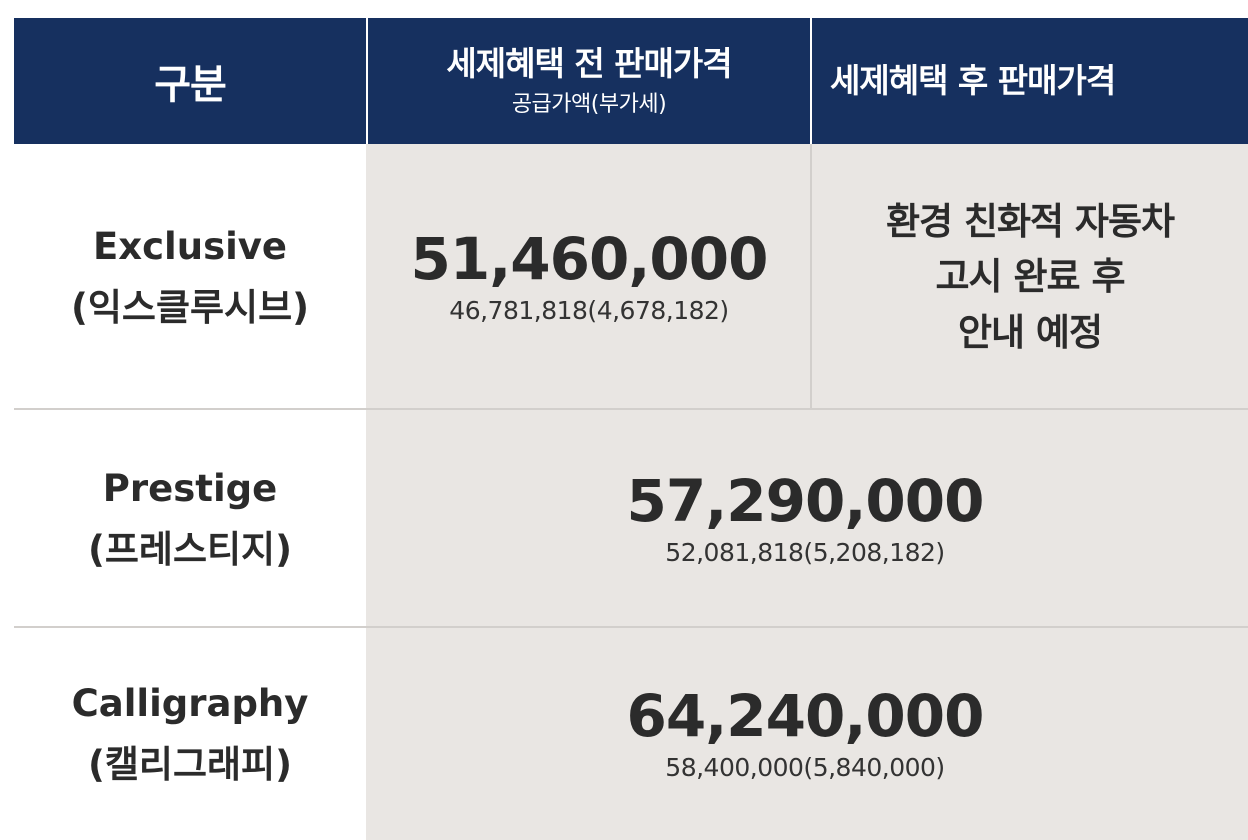 This screenshot has height=840, width=1248. I want to click on header-before-cell: 세제혜택 전 판매가격 공급가액(부가세), so click(589, 81).